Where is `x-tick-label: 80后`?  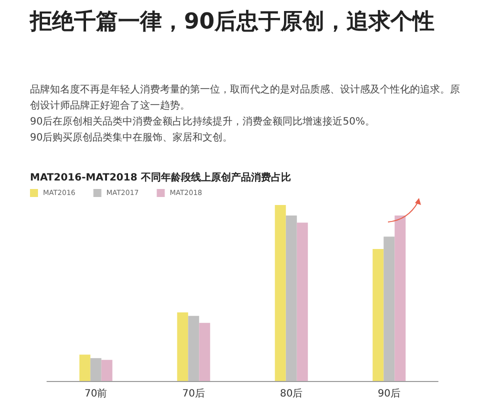 x-tick-label: 80后 is located at coordinates (291, 393).